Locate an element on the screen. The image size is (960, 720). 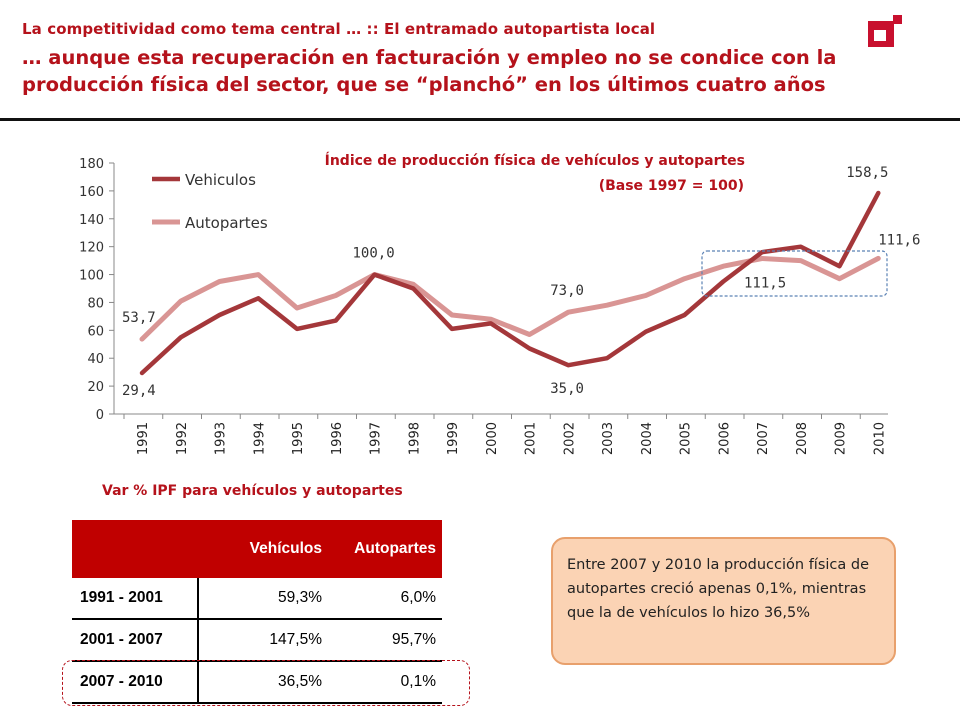
chart-legend: Vehiculos Autopartes is located at coordinates (210, 201).